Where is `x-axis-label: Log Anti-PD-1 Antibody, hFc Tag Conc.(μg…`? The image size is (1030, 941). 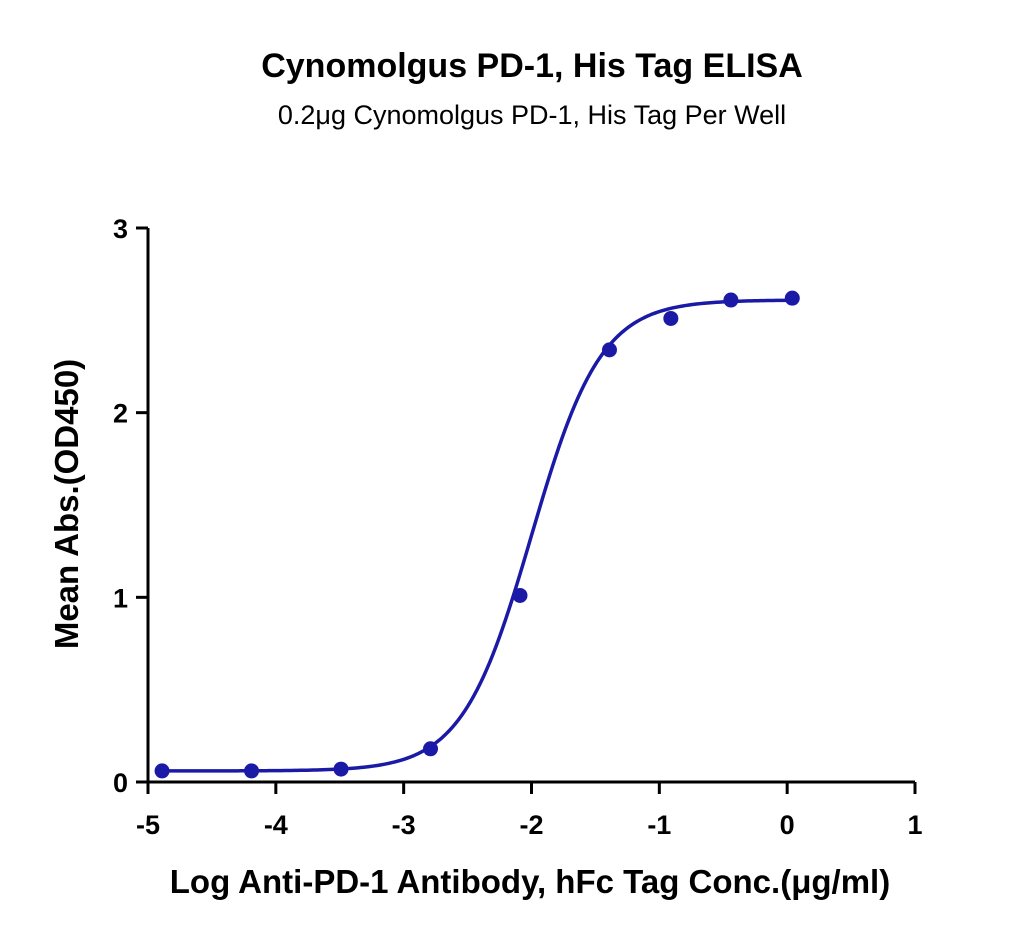
x-axis-label: Log Anti-PD-1 Antibody, hFc Tag Conc.(μg… is located at coordinates (530, 881).